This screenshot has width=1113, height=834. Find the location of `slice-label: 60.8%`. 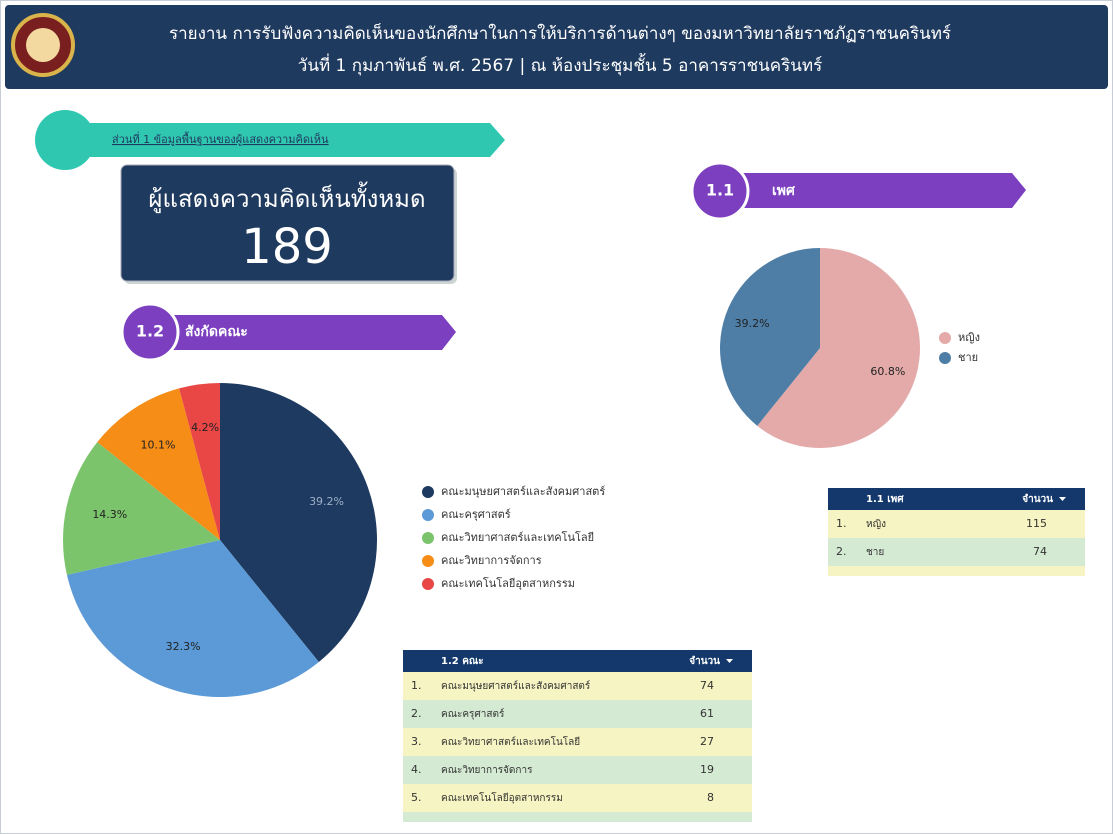

slice-label: 60.8% is located at coordinates (887, 371).